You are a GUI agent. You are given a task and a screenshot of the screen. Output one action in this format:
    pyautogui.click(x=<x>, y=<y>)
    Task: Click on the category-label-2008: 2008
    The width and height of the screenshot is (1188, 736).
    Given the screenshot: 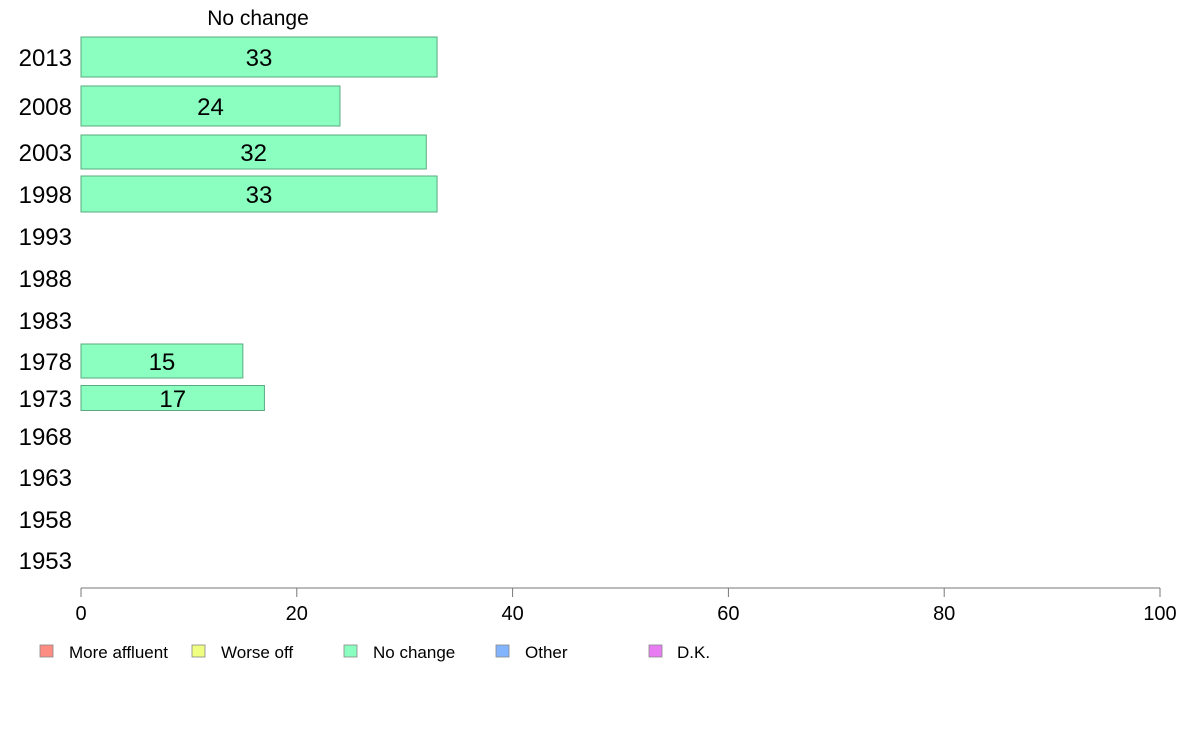 What is the action you would take?
    pyautogui.click(x=45, y=107)
    